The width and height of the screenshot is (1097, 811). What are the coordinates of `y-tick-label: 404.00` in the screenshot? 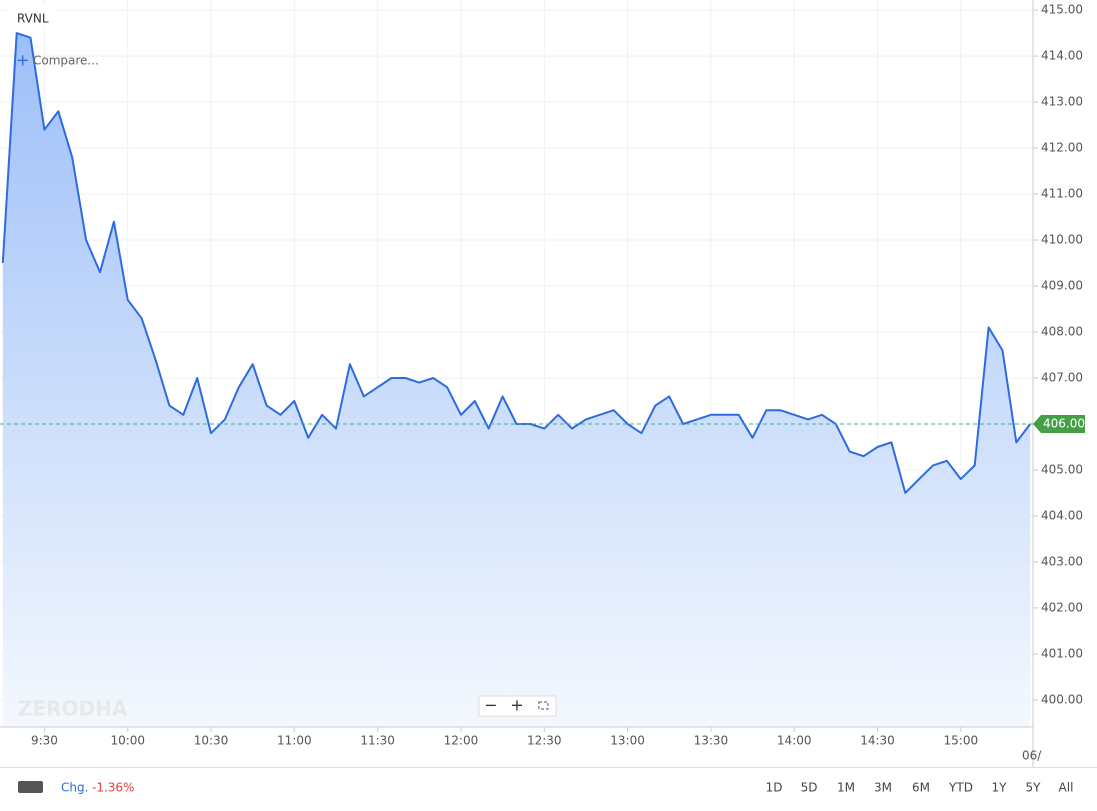 It's located at (1062, 515).